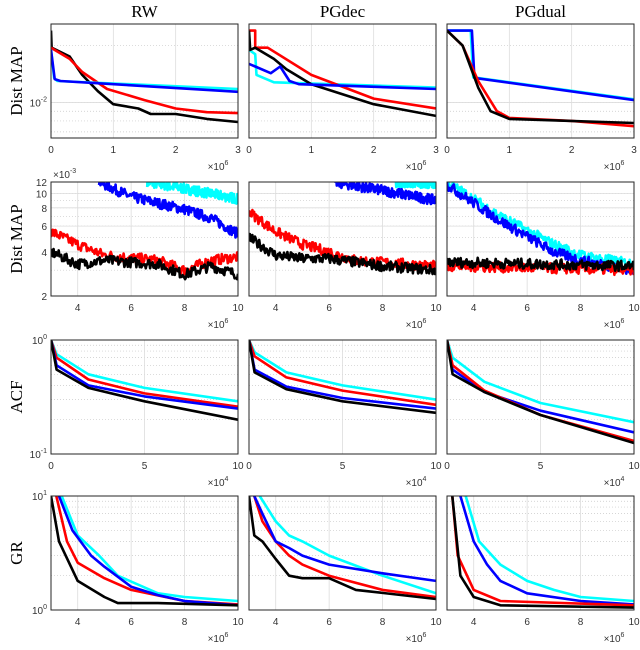  Describe the element at coordinates (44, 100) in the screenshot. I see `y-tick-label-exponent: -2` at that location.